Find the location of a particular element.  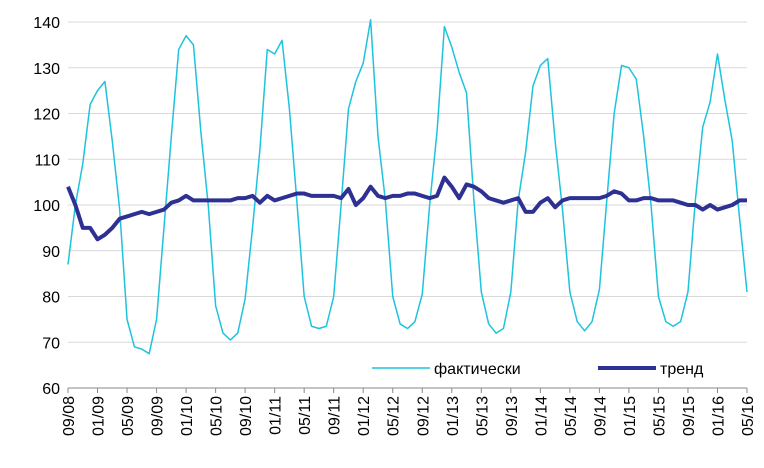

x-tick-label: 09/09 is located at coordinates (158, 416).